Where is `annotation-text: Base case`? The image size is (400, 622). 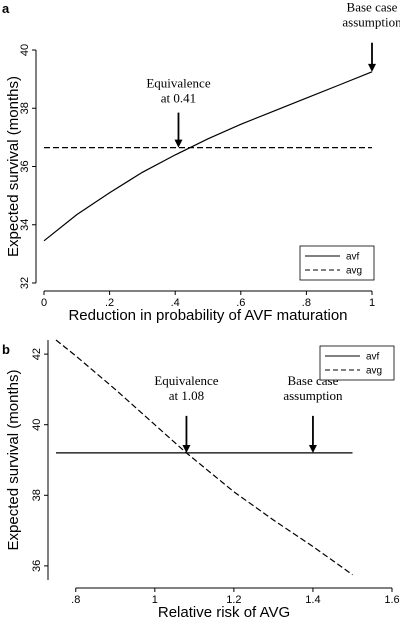
annotation-text: Base case is located at coordinates (372, 7).